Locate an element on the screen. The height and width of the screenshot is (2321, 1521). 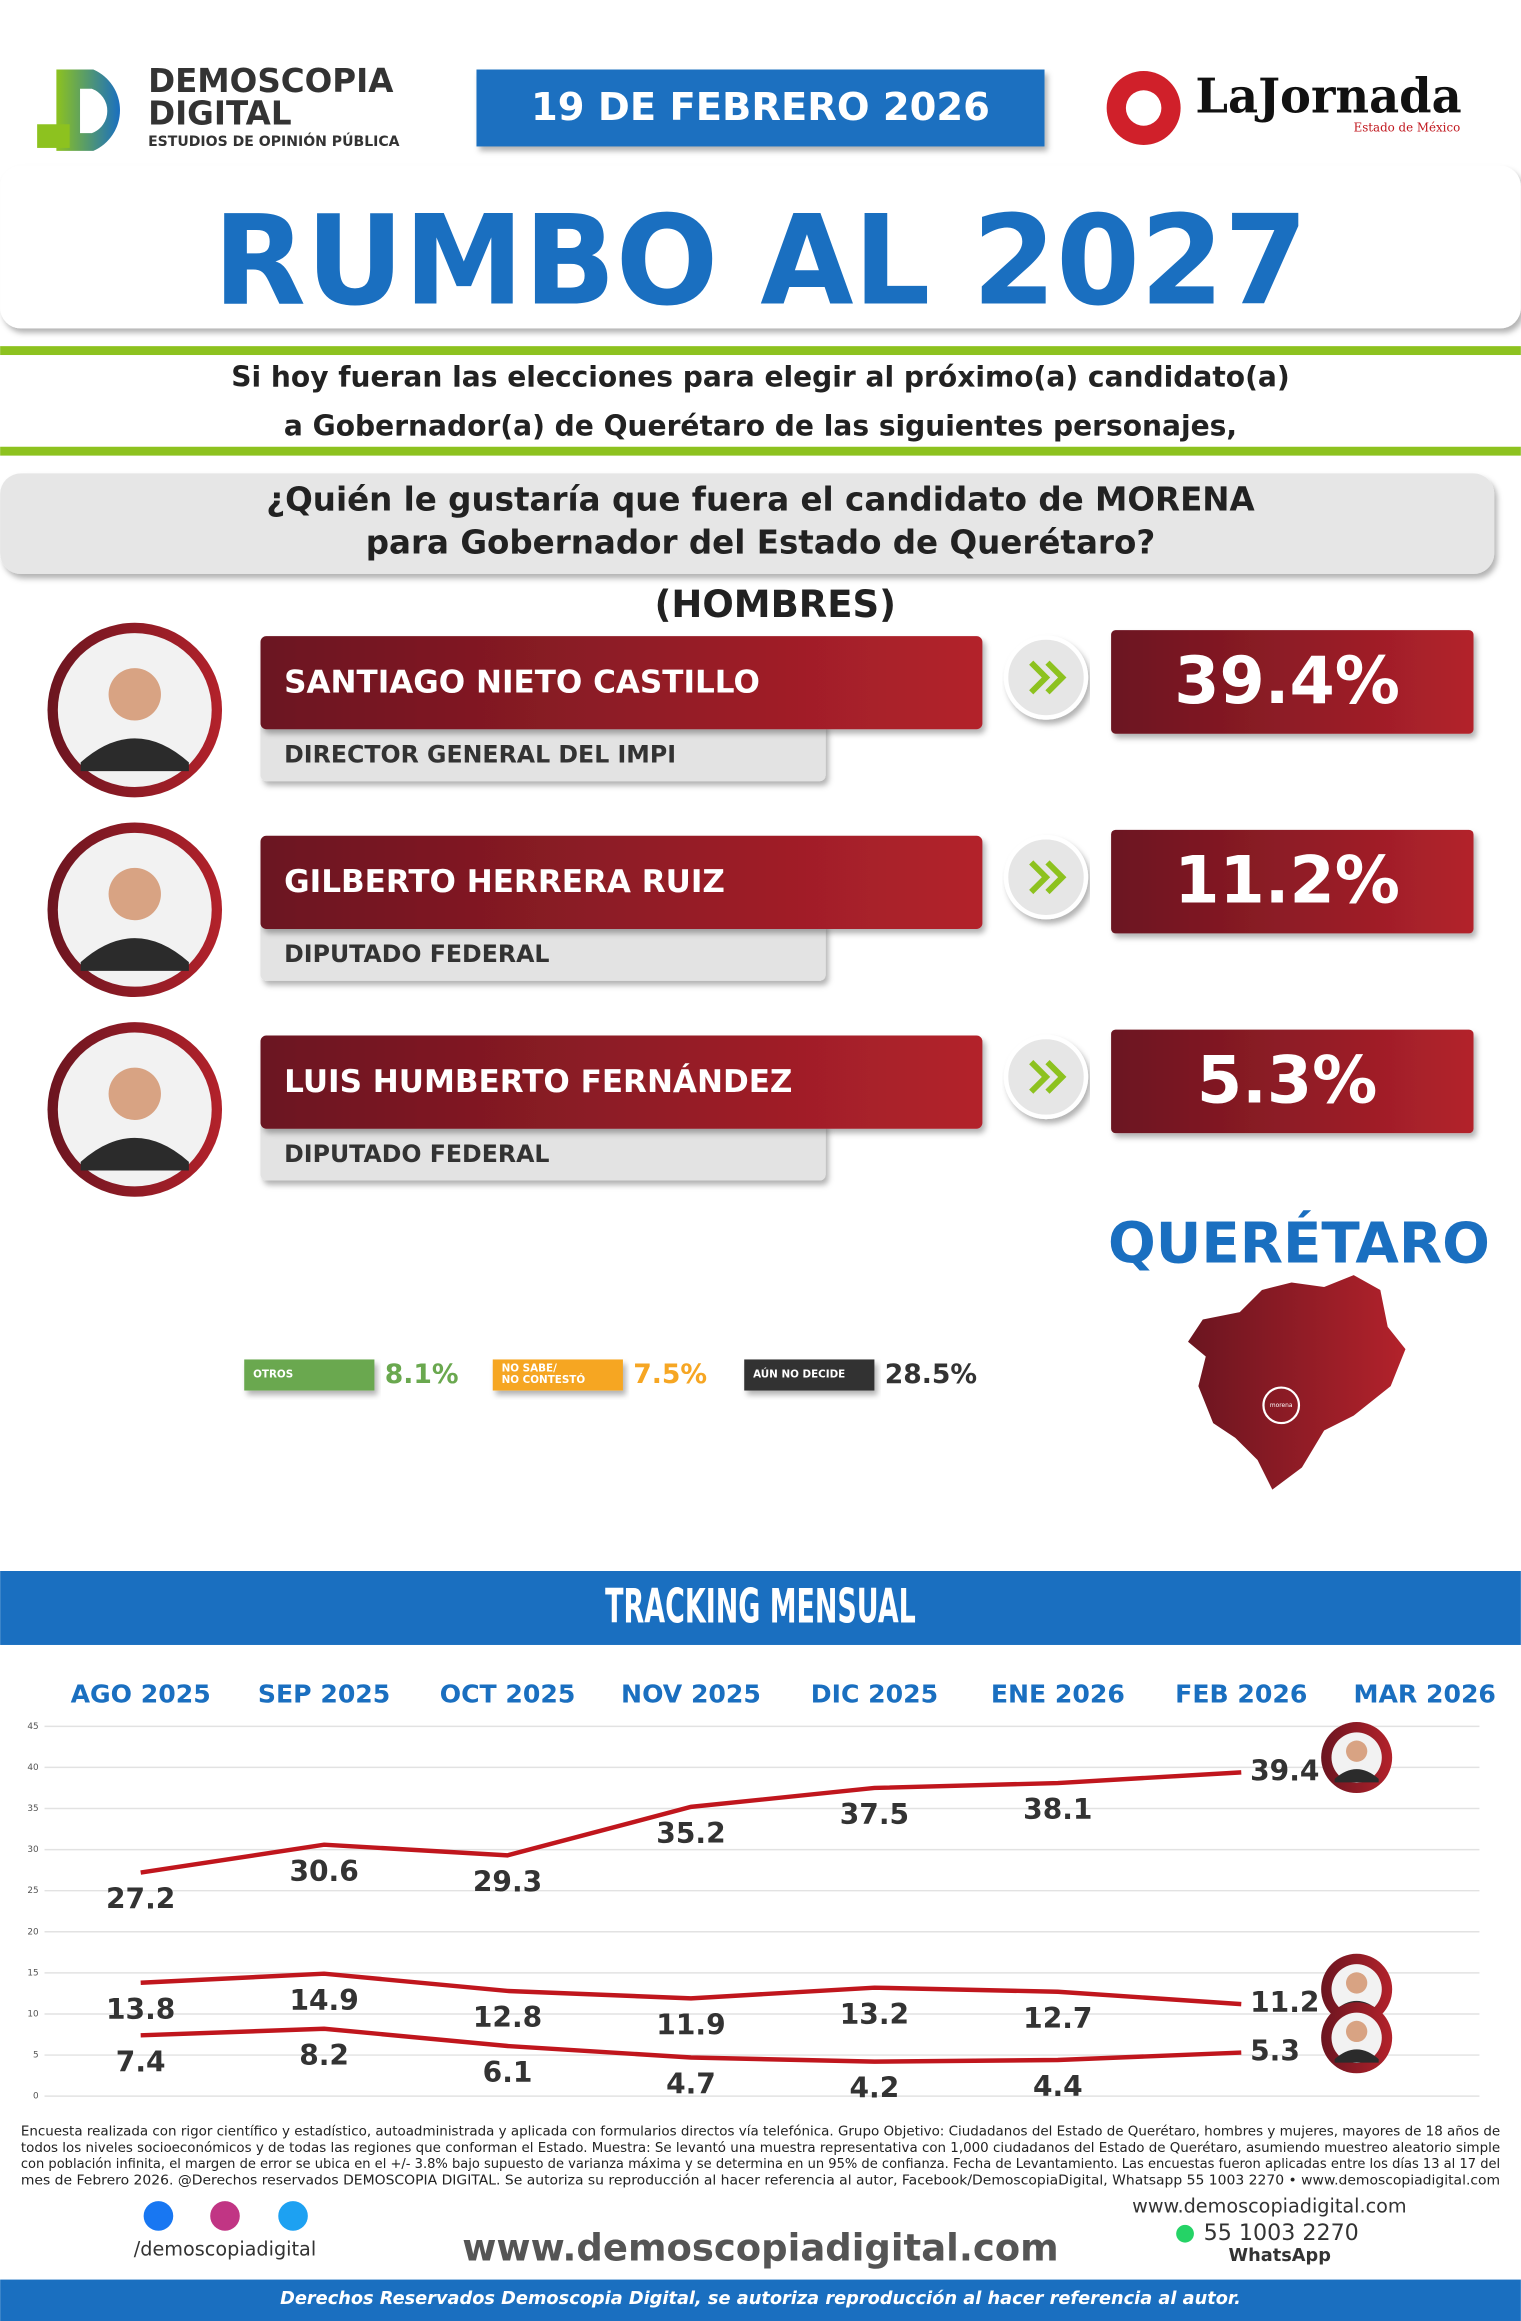
twitter-icon is located at coordinates (293, 2216).